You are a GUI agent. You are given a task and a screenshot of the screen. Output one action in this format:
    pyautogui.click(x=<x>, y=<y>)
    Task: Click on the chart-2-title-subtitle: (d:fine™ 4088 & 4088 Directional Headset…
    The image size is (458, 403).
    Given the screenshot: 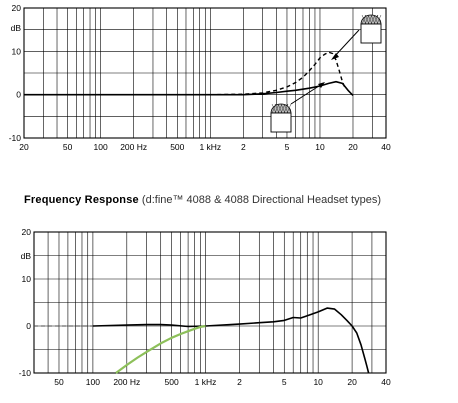 What is the action you would take?
    pyautogui.click(x=261, y=200)
    